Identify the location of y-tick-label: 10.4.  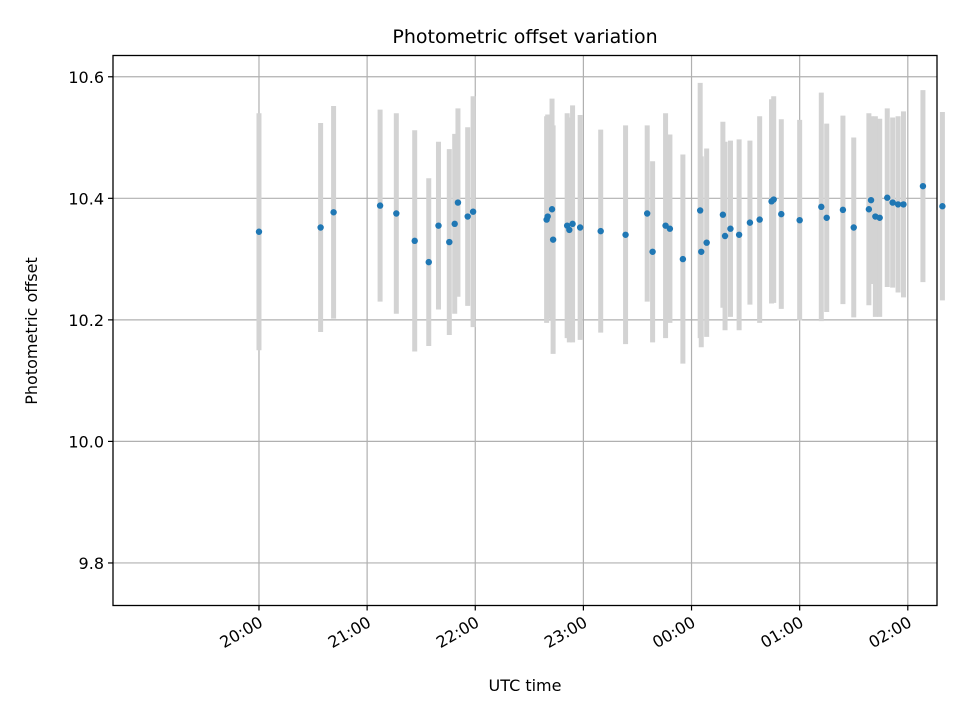
(86, 198).